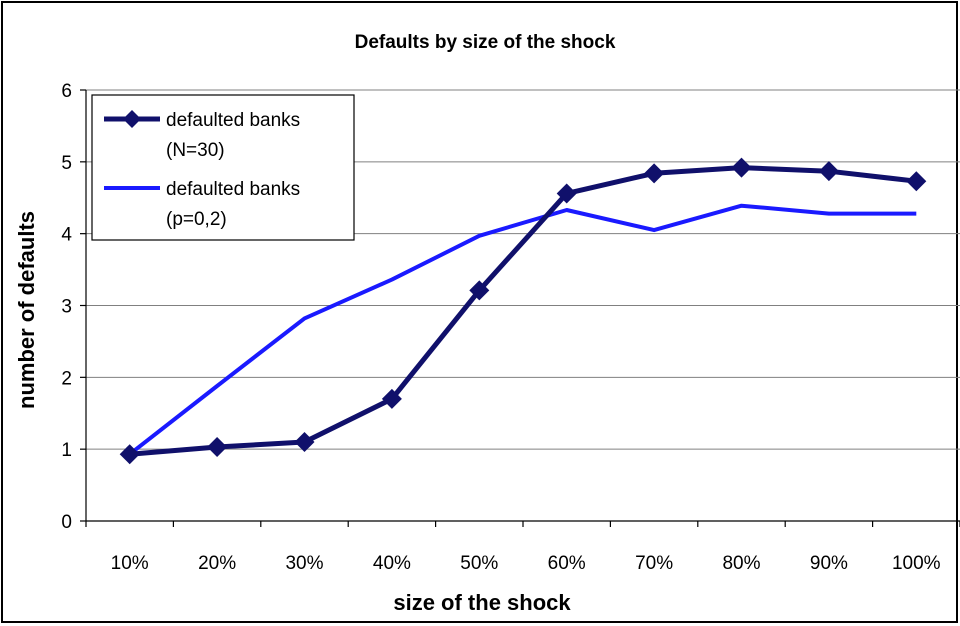  What do you see at coordinates (66, 522) in the screenshot?
I see `y-tick-label: 0` at bounding box center [66, 522].